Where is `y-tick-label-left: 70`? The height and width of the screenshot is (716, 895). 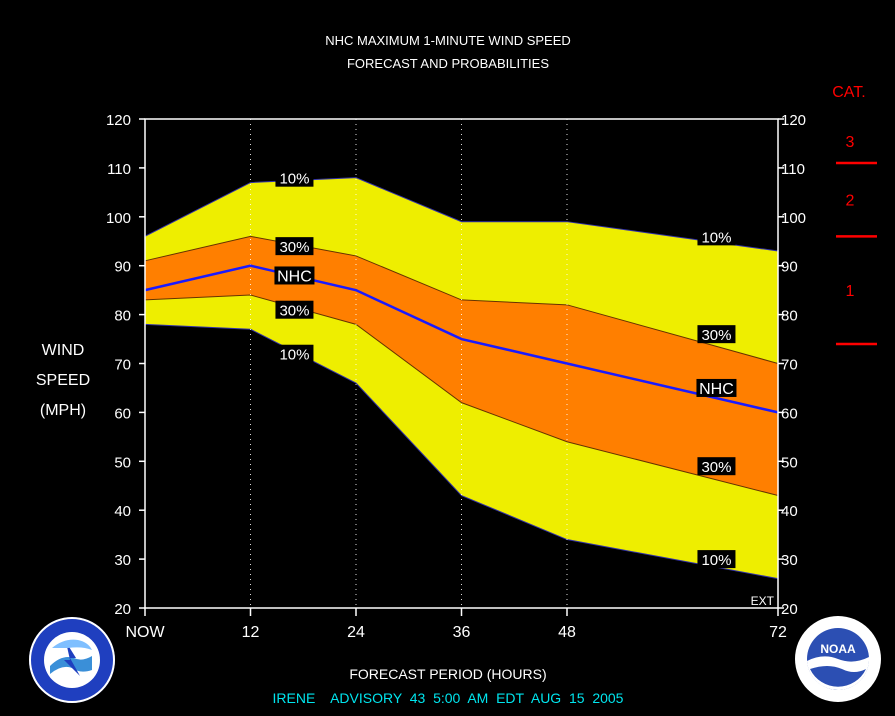
y-tick-label-left: 70 is located at coordinates (122, 365).